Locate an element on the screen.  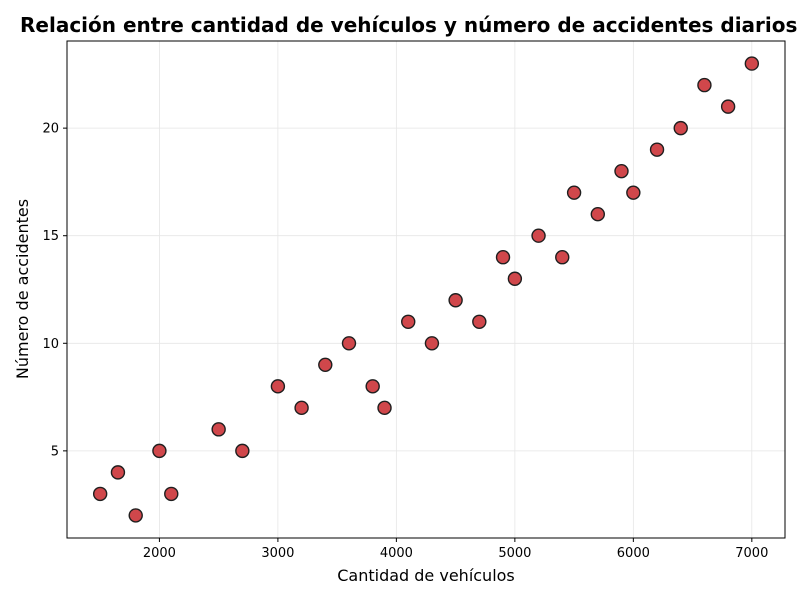
y-tick-label: 15 is located at coordinates (50, 236).